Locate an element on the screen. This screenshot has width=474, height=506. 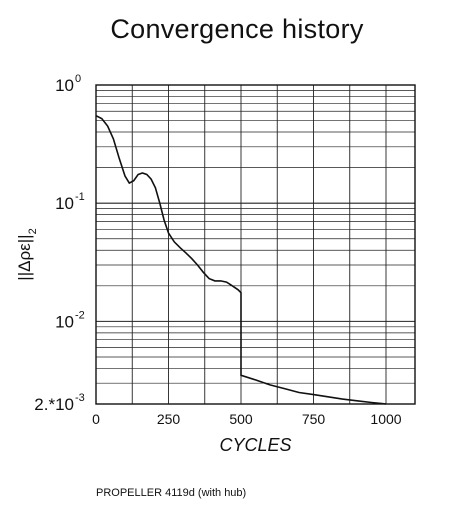
x-tick-label: 0 is located at coordinates (96, 419).